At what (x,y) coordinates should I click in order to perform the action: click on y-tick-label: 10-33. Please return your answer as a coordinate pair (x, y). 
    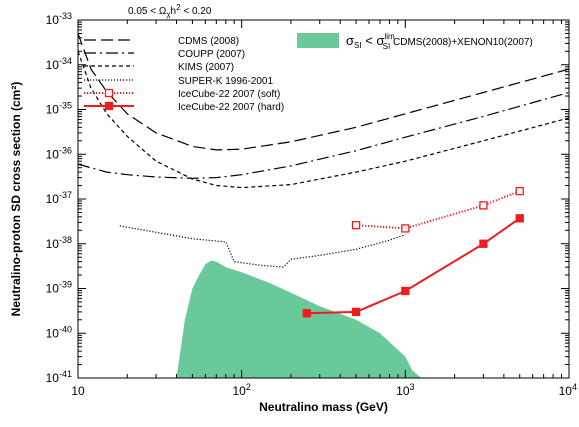
    Looking at the image, I should click on (59, 19).